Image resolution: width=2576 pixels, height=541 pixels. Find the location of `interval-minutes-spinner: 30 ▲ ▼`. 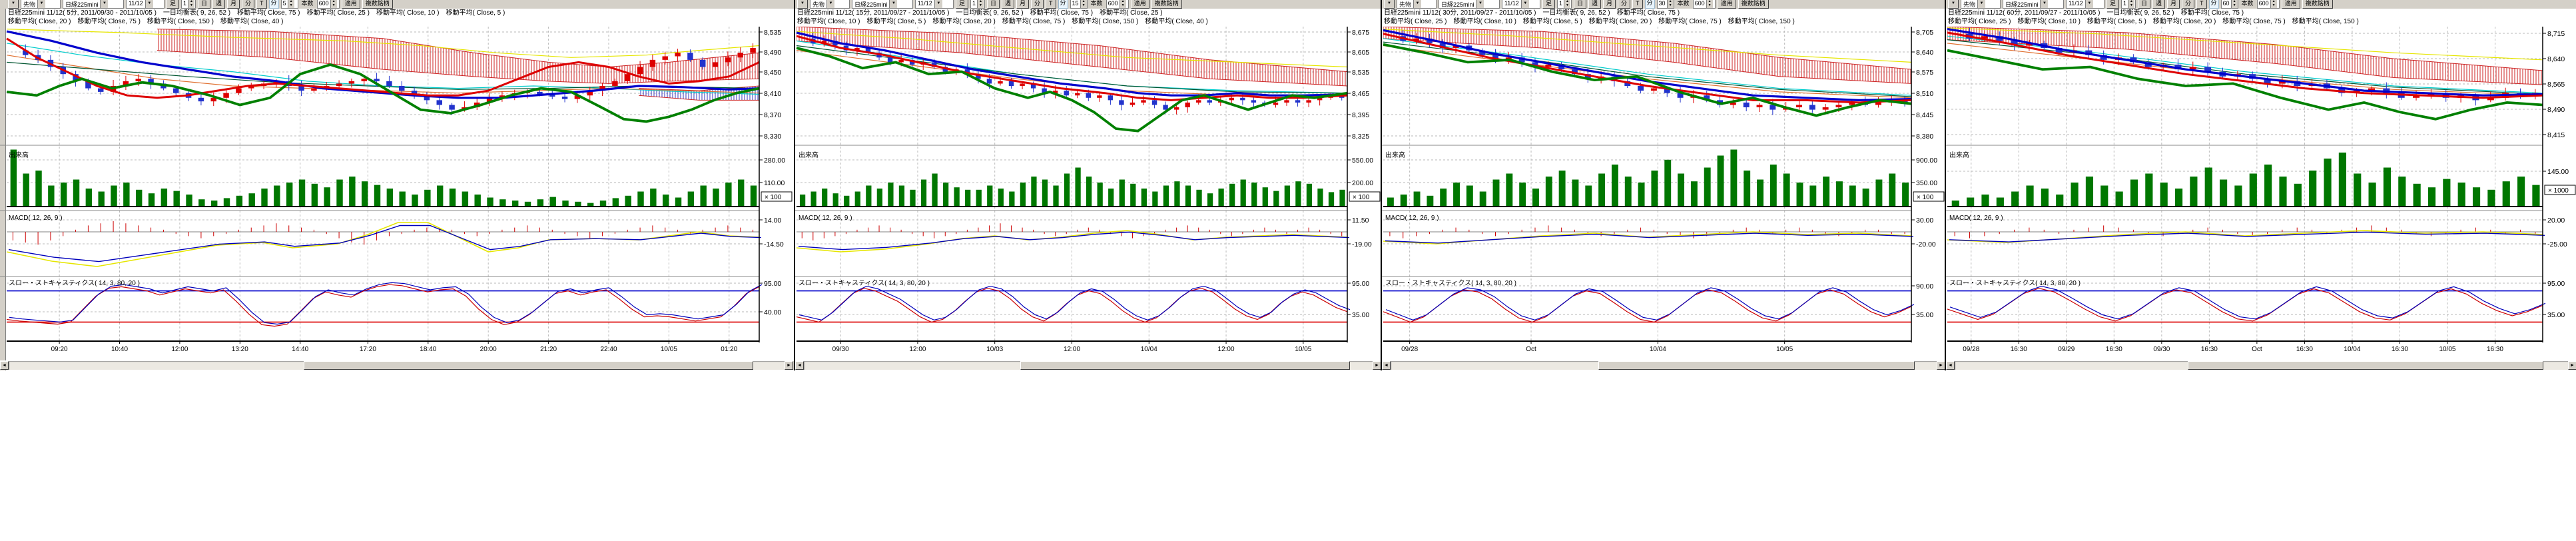

interval-minutes-spinner: 30 ▲ ▼ is located at coordinates (1665, 4).